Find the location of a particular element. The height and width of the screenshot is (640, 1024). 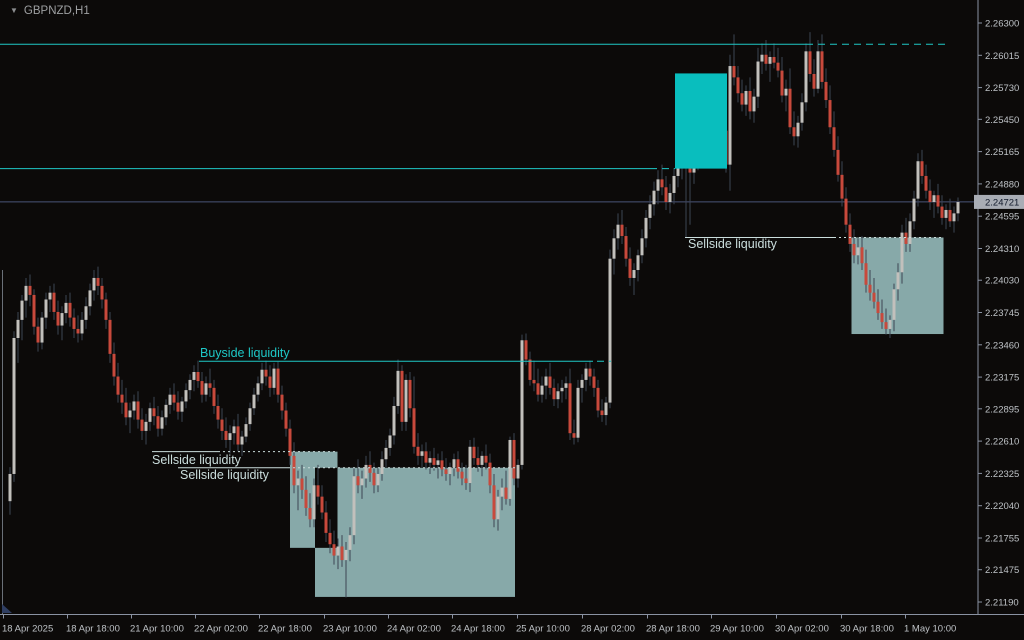

price-tick-label: 2.22040 is located at coordinates (1002, 506).